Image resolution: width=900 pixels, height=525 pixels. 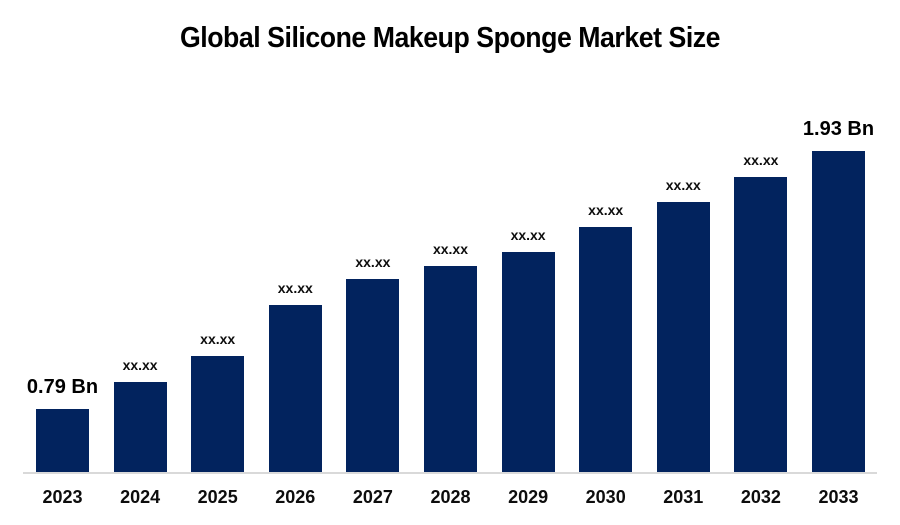 I want to click on x-tick-2033: 2033, so click(x=838, y=497).